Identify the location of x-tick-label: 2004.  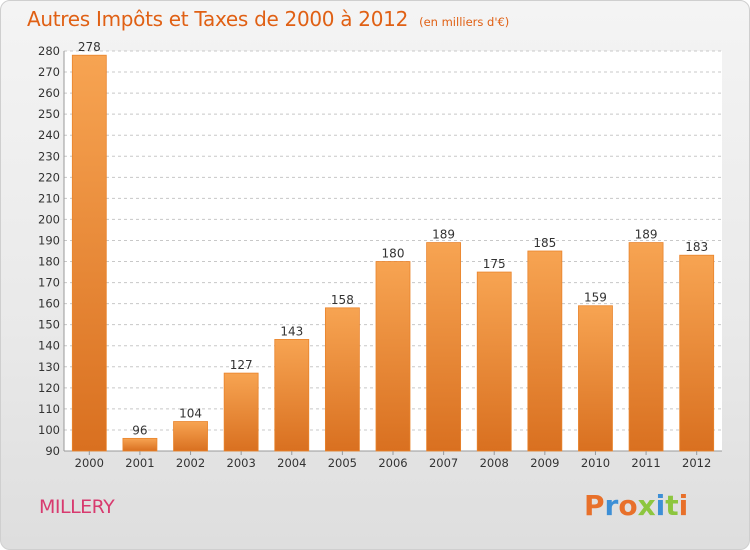
(291, 463).